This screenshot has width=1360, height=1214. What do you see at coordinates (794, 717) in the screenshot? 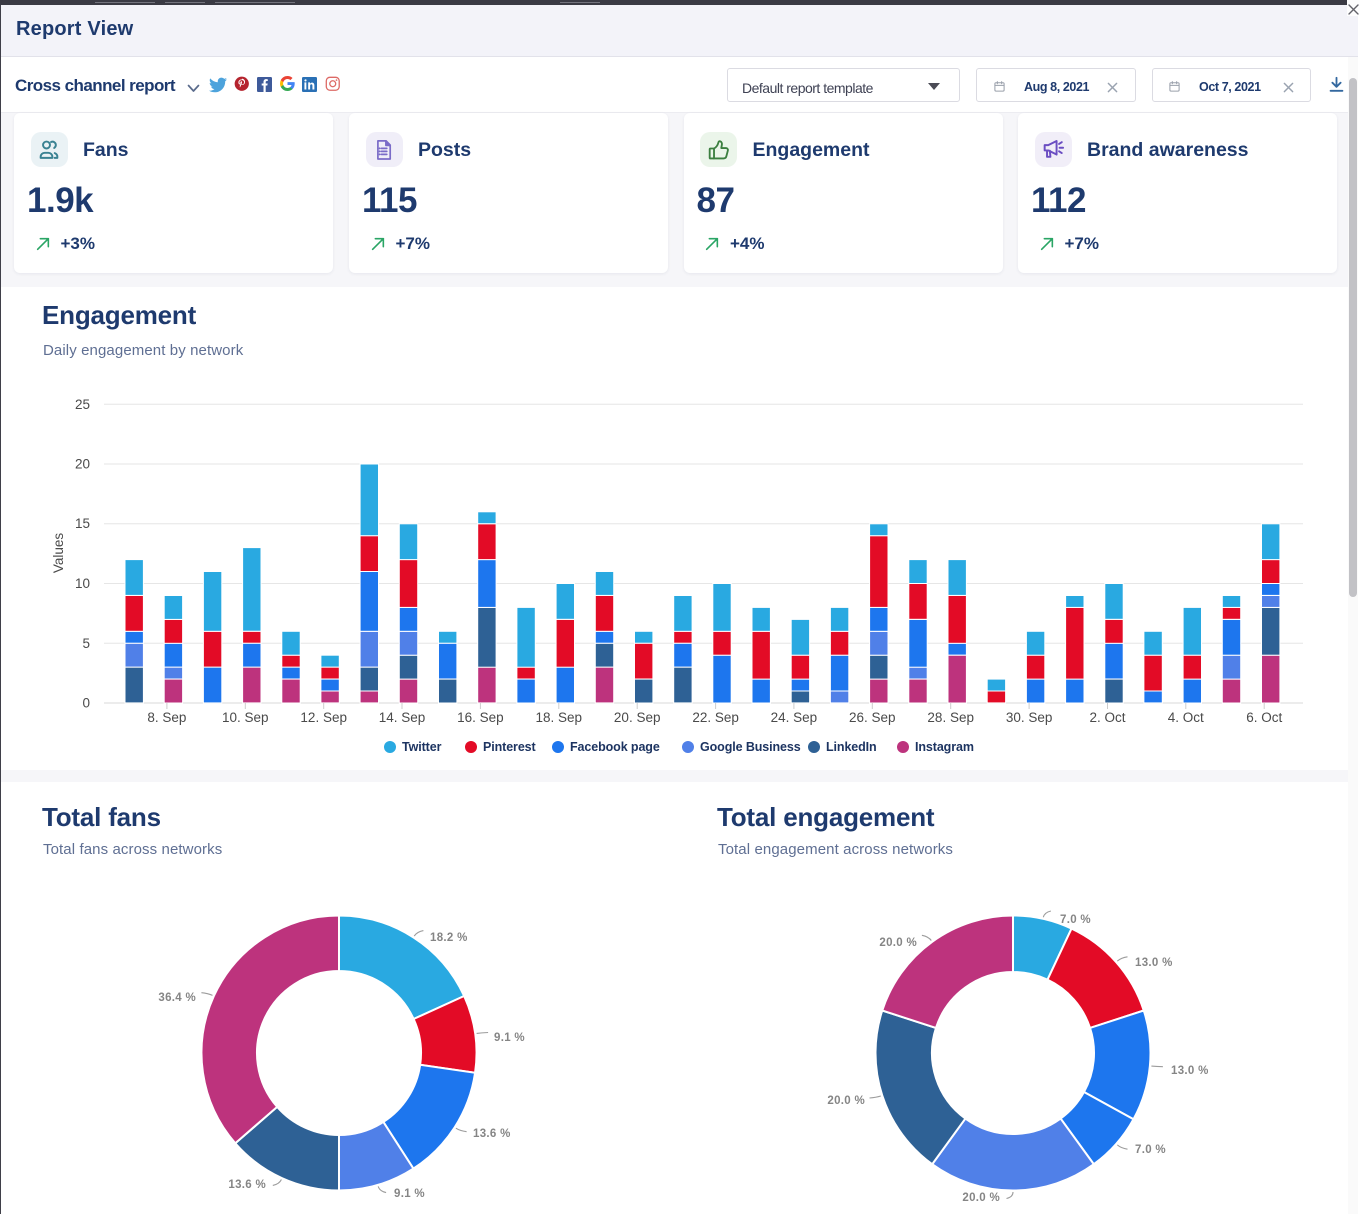
I see `svg-text: 24. Sep` at bounding box center [794, 717].